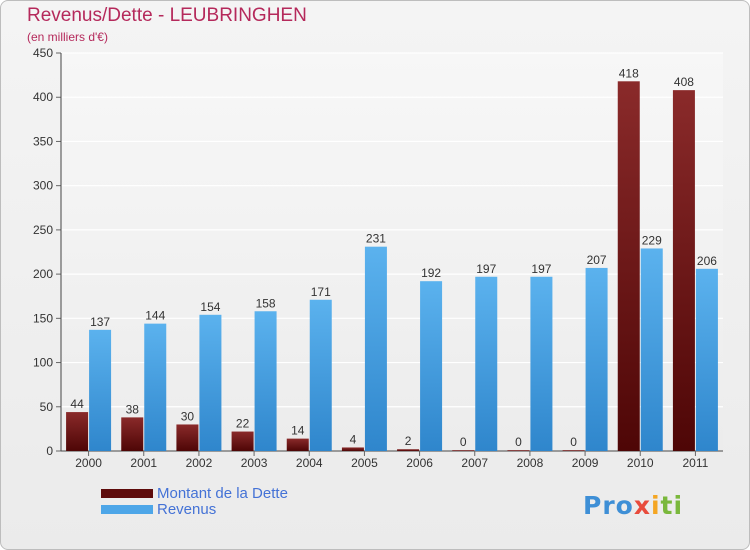 This screenshot has width=750, height=550. Describe the element at coordinates (67, 37) in the screenshot. I see `chart-subtitle: (en milliers d'€)` at that location.